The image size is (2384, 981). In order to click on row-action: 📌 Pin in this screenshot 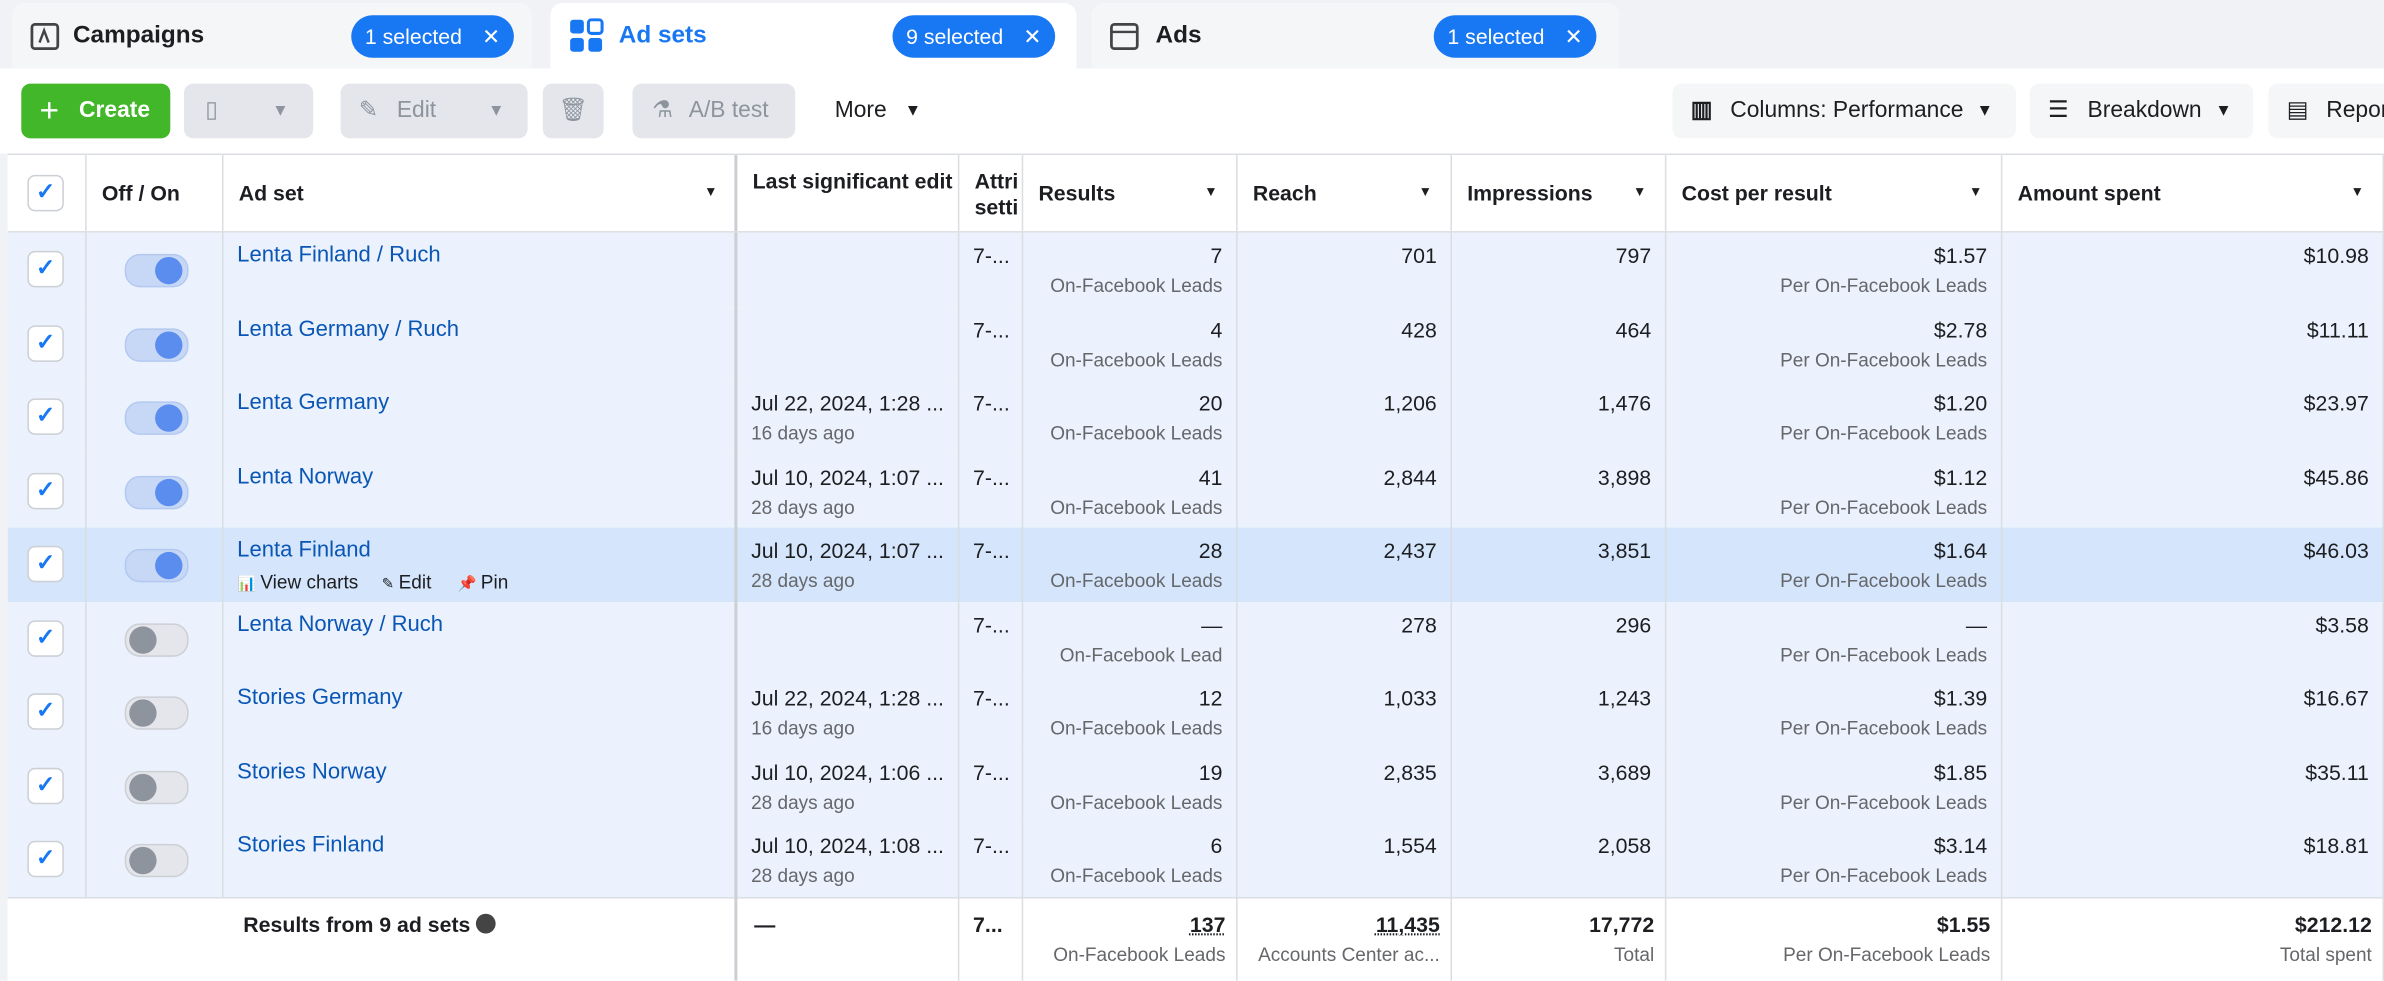, I will do `click(483, 582)`.